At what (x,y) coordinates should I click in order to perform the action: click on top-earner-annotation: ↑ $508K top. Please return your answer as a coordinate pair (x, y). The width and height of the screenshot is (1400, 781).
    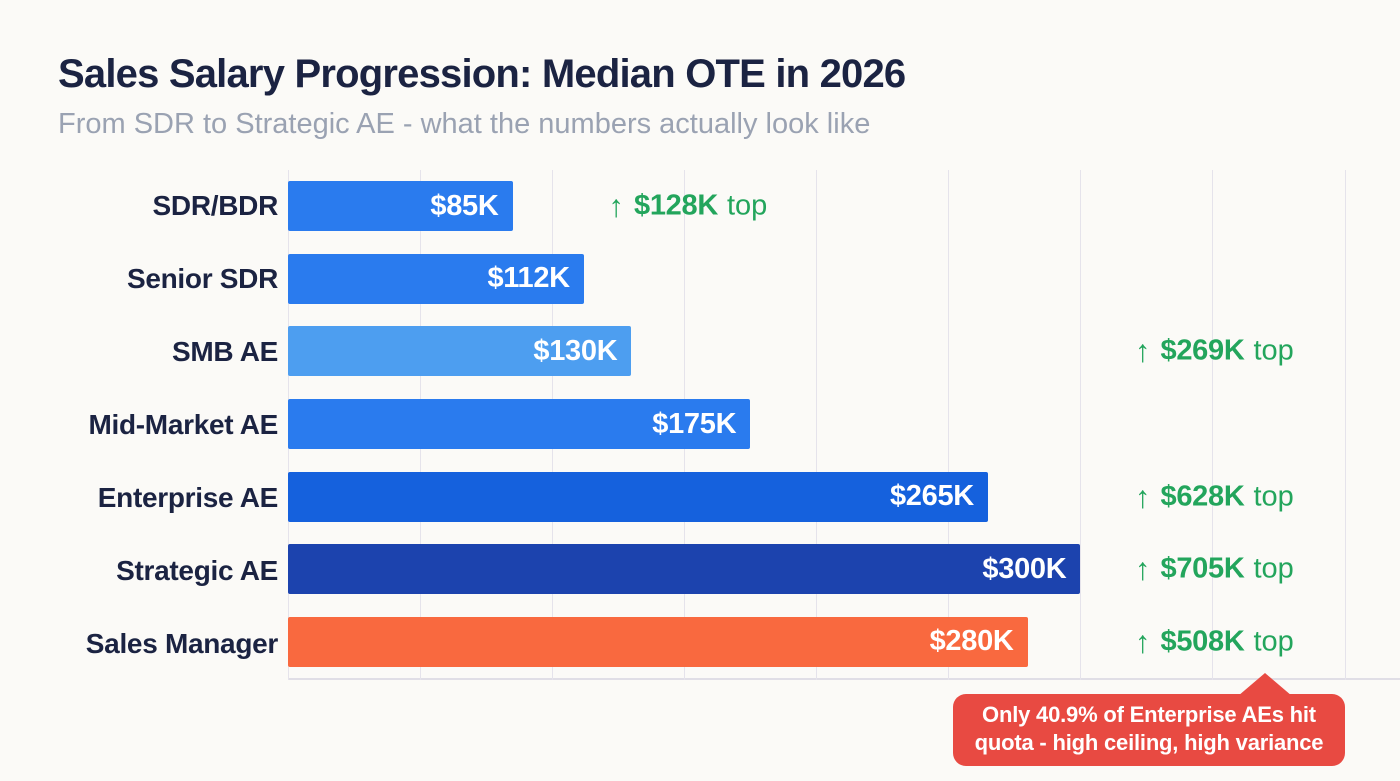
    Looking at the image, I should click on (1214, 641).